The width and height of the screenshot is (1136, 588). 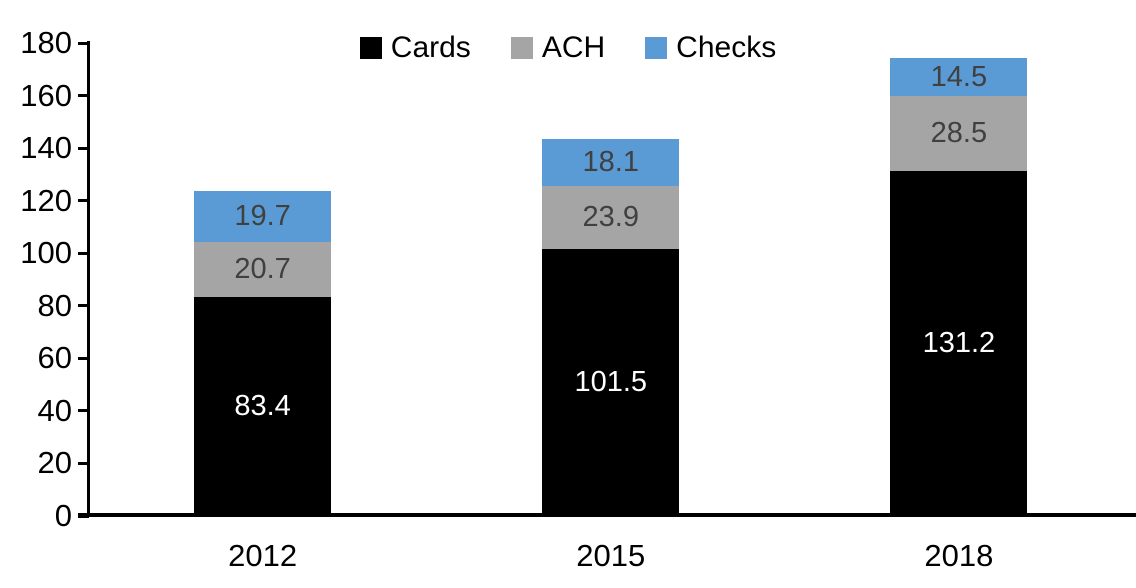 I want to click on x-axis-label: 2012, so click(x=263, y=555).